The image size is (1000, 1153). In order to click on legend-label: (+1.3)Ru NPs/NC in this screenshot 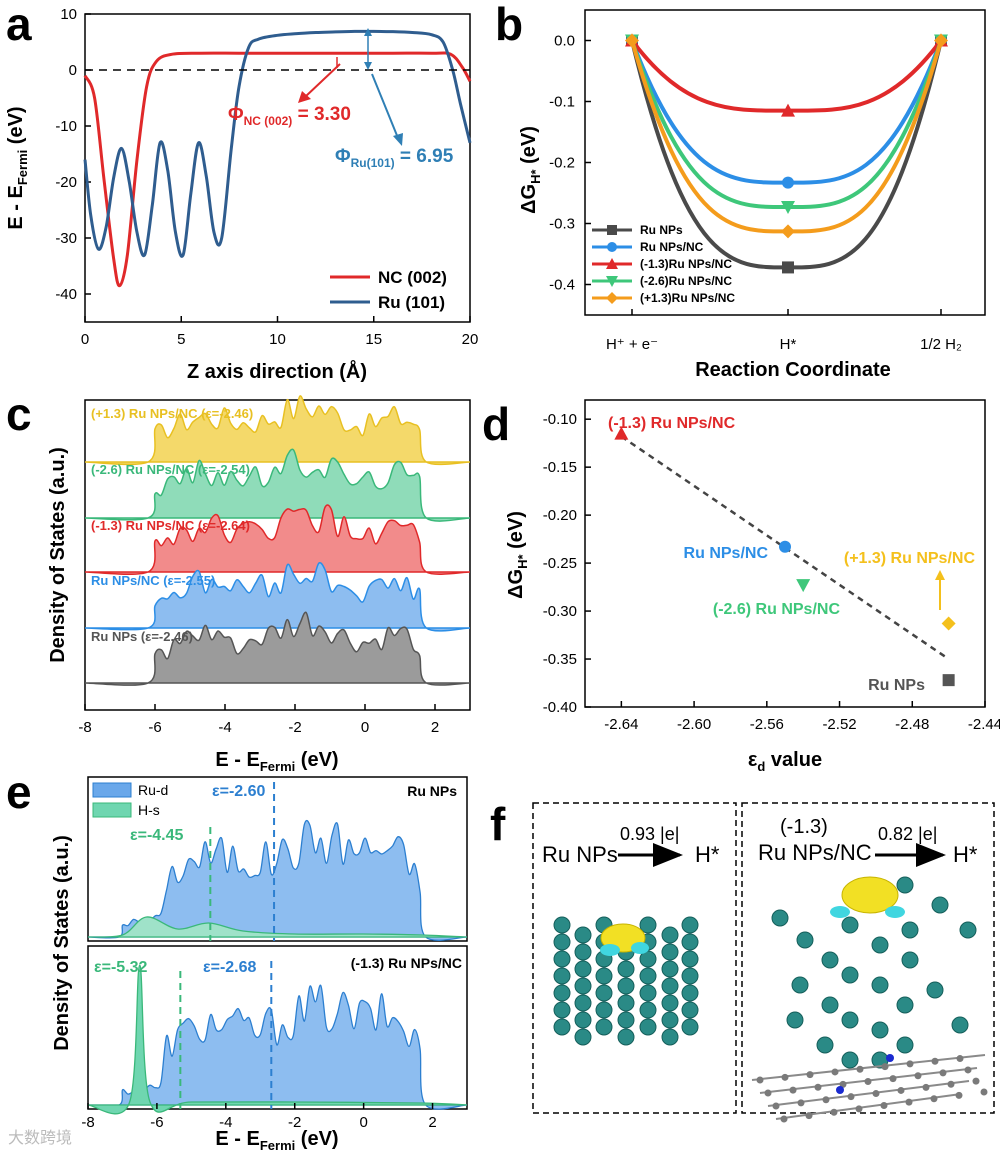, I will do `click(687, 298)`.